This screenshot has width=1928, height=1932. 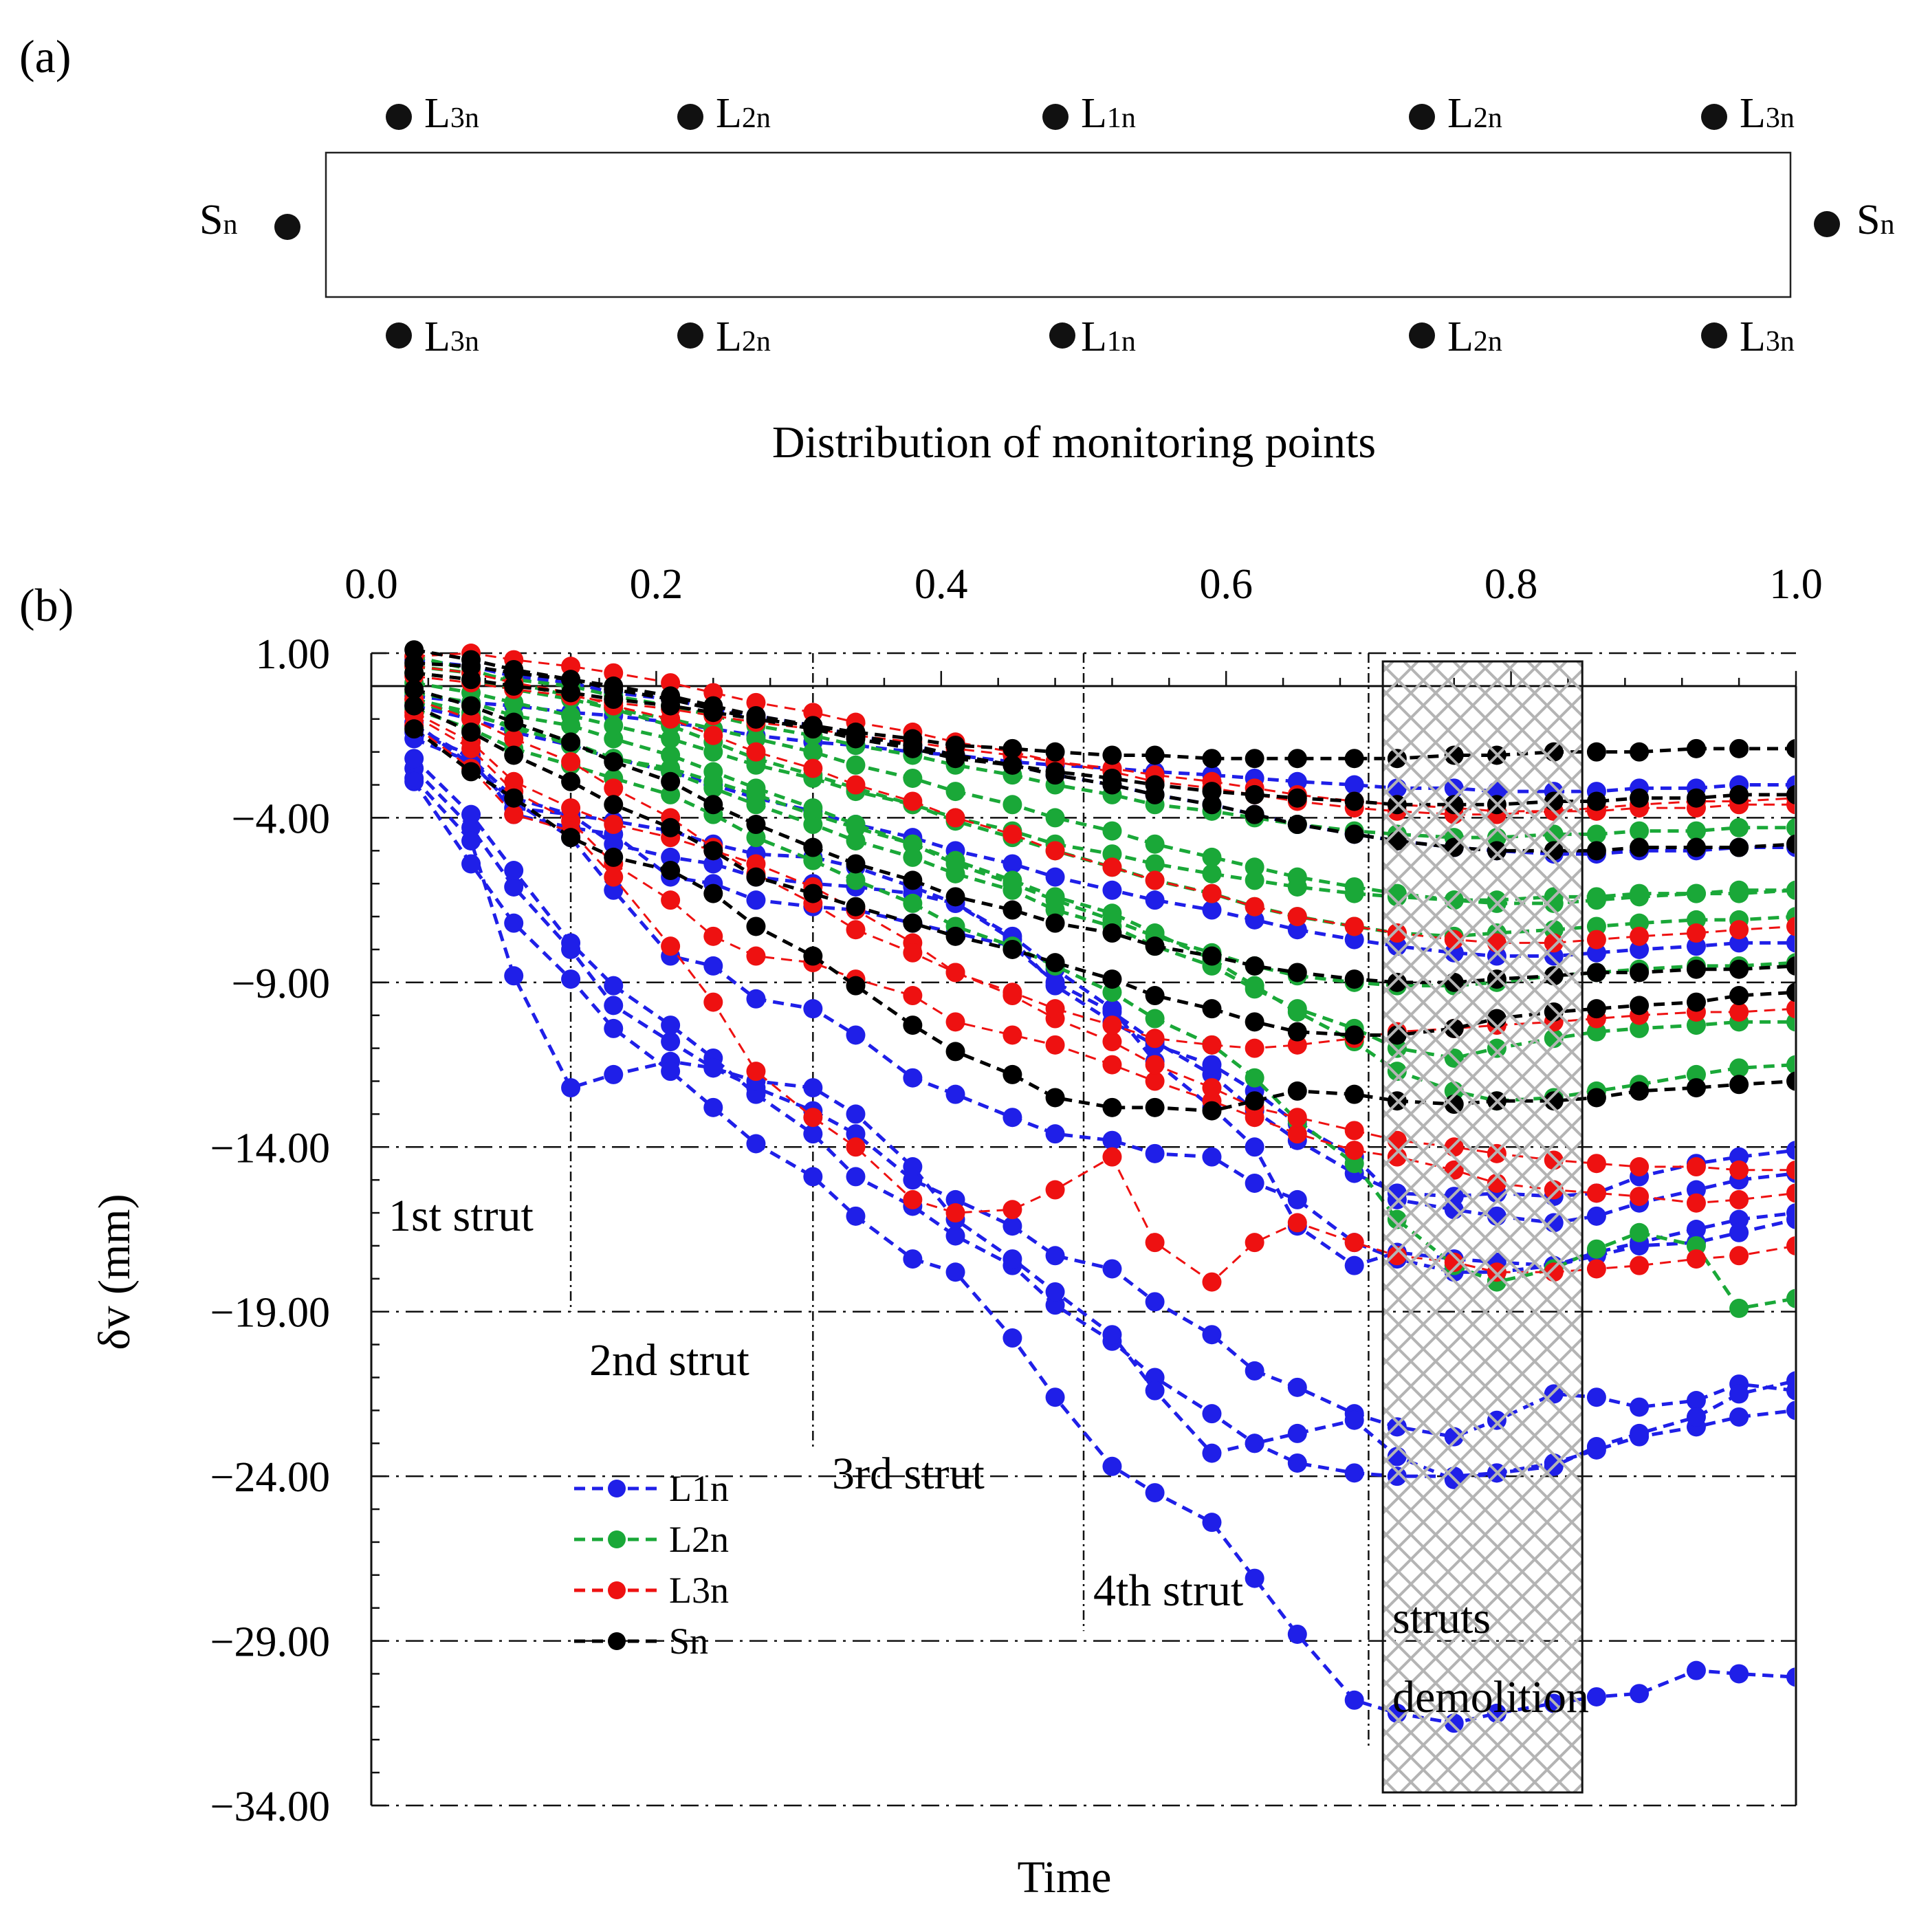 What do you see at coordinates (270, 1643) in the screenshot?
I see `y-tick-label: −29.00` at bounding box center [270, 1643].